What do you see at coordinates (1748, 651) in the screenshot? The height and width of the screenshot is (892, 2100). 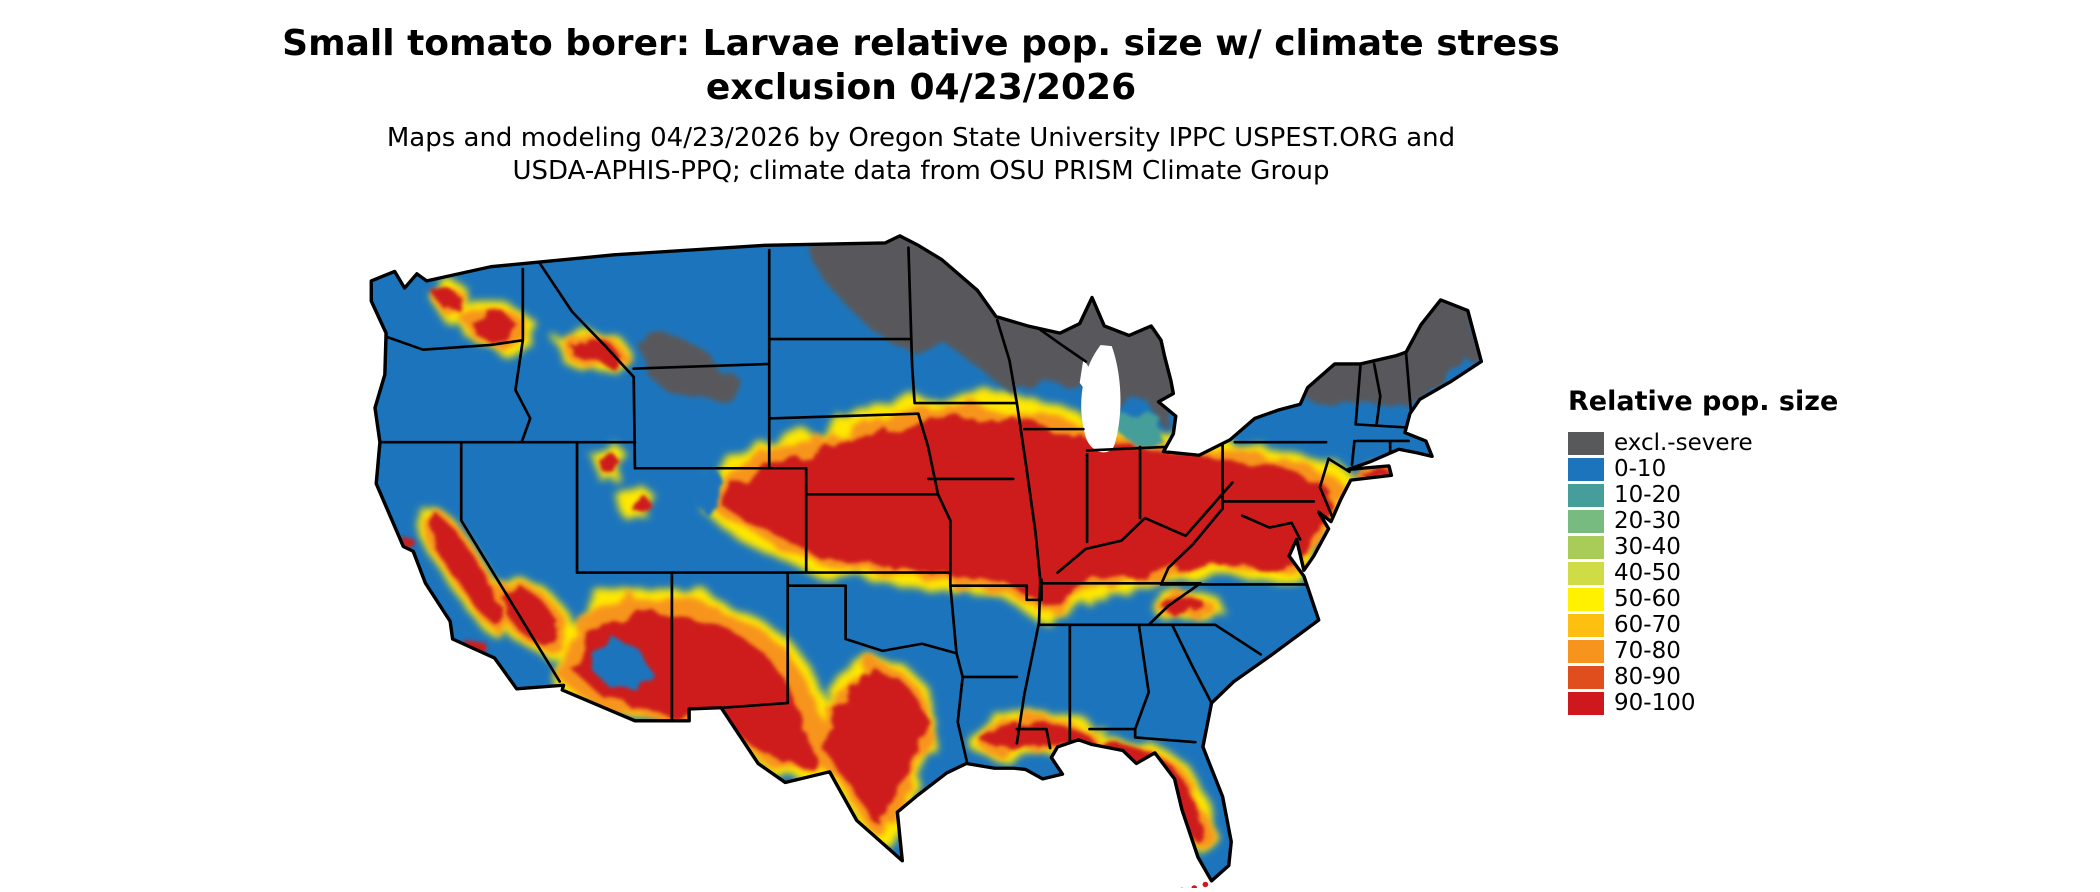 I see `legend-item: 70-80` at bounding box center [1748, 651].